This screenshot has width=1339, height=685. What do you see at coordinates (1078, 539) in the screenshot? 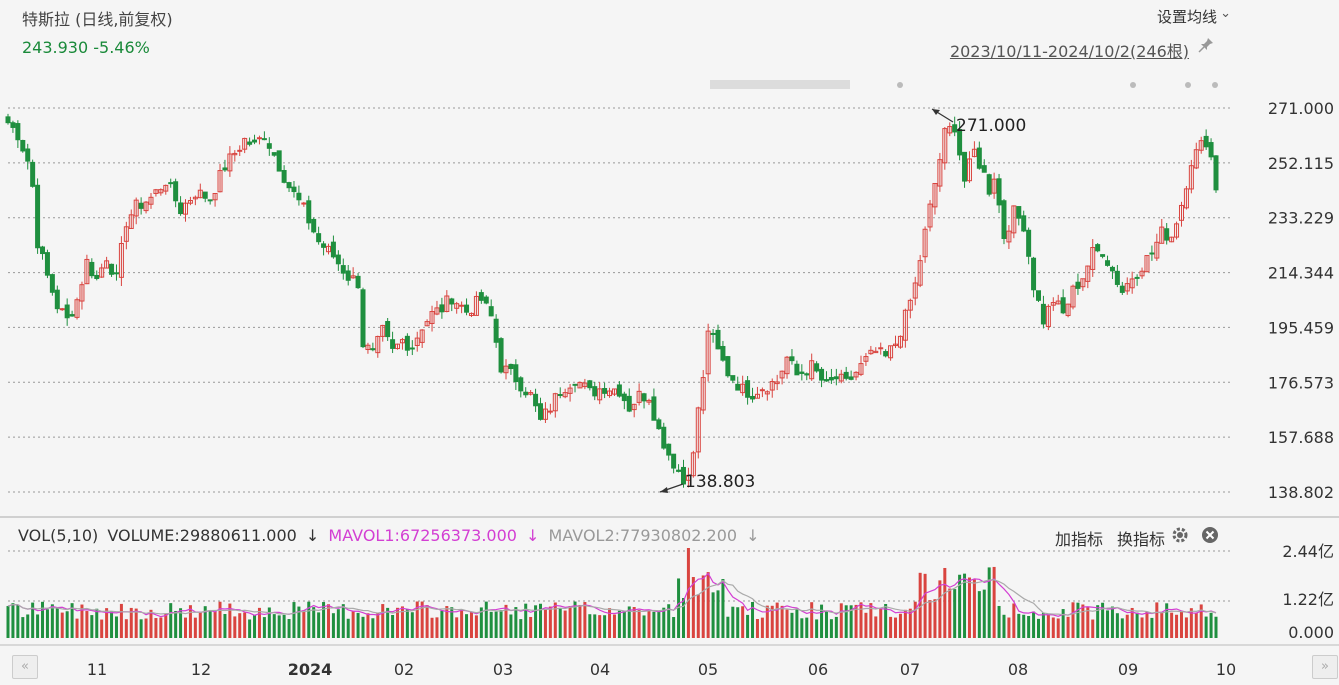
I see `add-indicator-button: 加指标` at bounding box center [1078, 539].